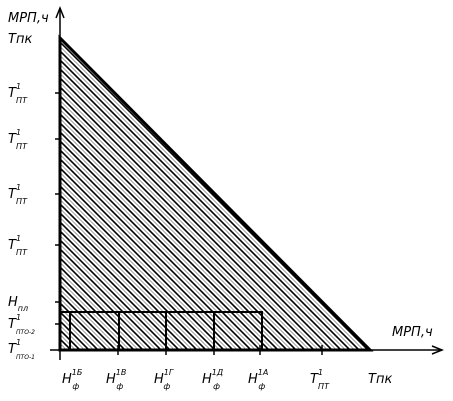 Image resolution: width=453 pixels, height=401 pixels. Describe the element at coordinates (25, 332) in the screenshot. I see `label-sub: ПТО-2` at that location.